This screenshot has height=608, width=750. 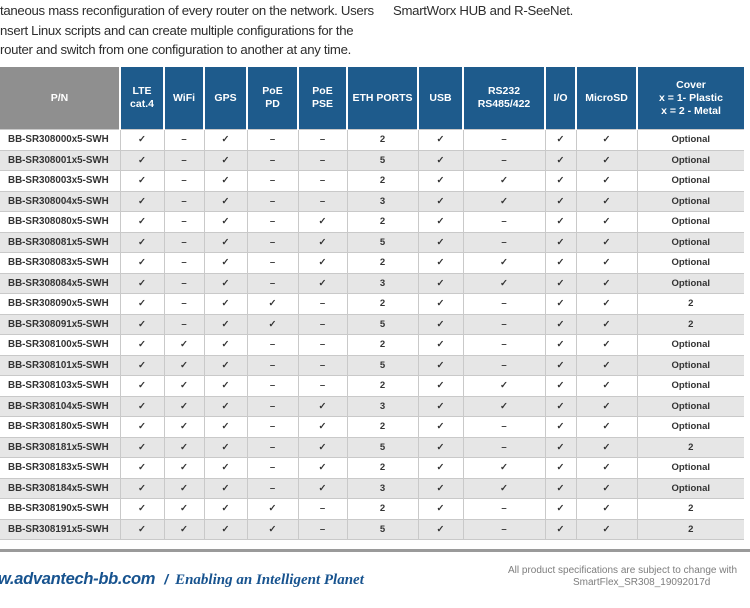 I want to click on column-header: MicroSD, so click(x=607, y=98).